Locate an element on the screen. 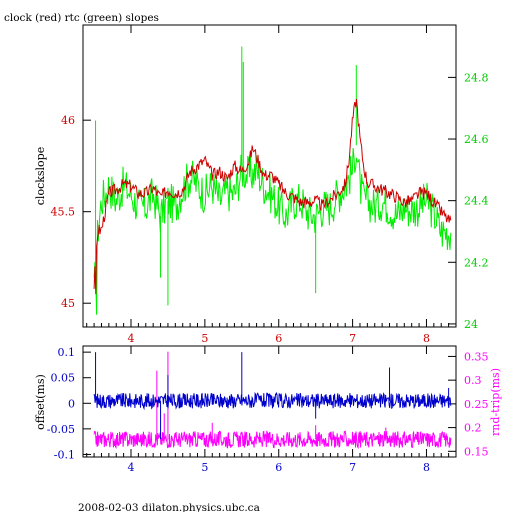  bottom-y2tick-label: 0.25 is located at coordinates (476, 404).